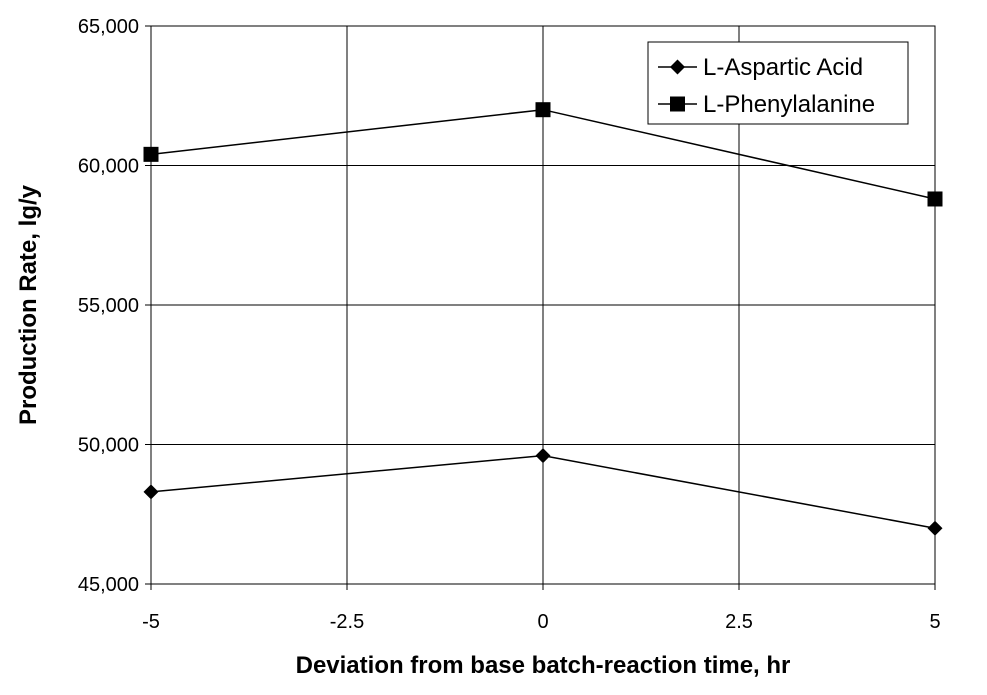 The width and height of the screenshot is (987, 695). I want to click on y-tick-label: 50,000, so click(108, 446).